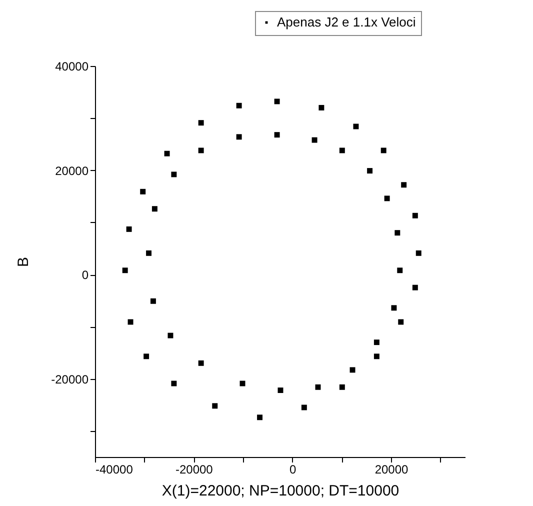  I want to click on x-tick-label: 0, so click(292, 469).